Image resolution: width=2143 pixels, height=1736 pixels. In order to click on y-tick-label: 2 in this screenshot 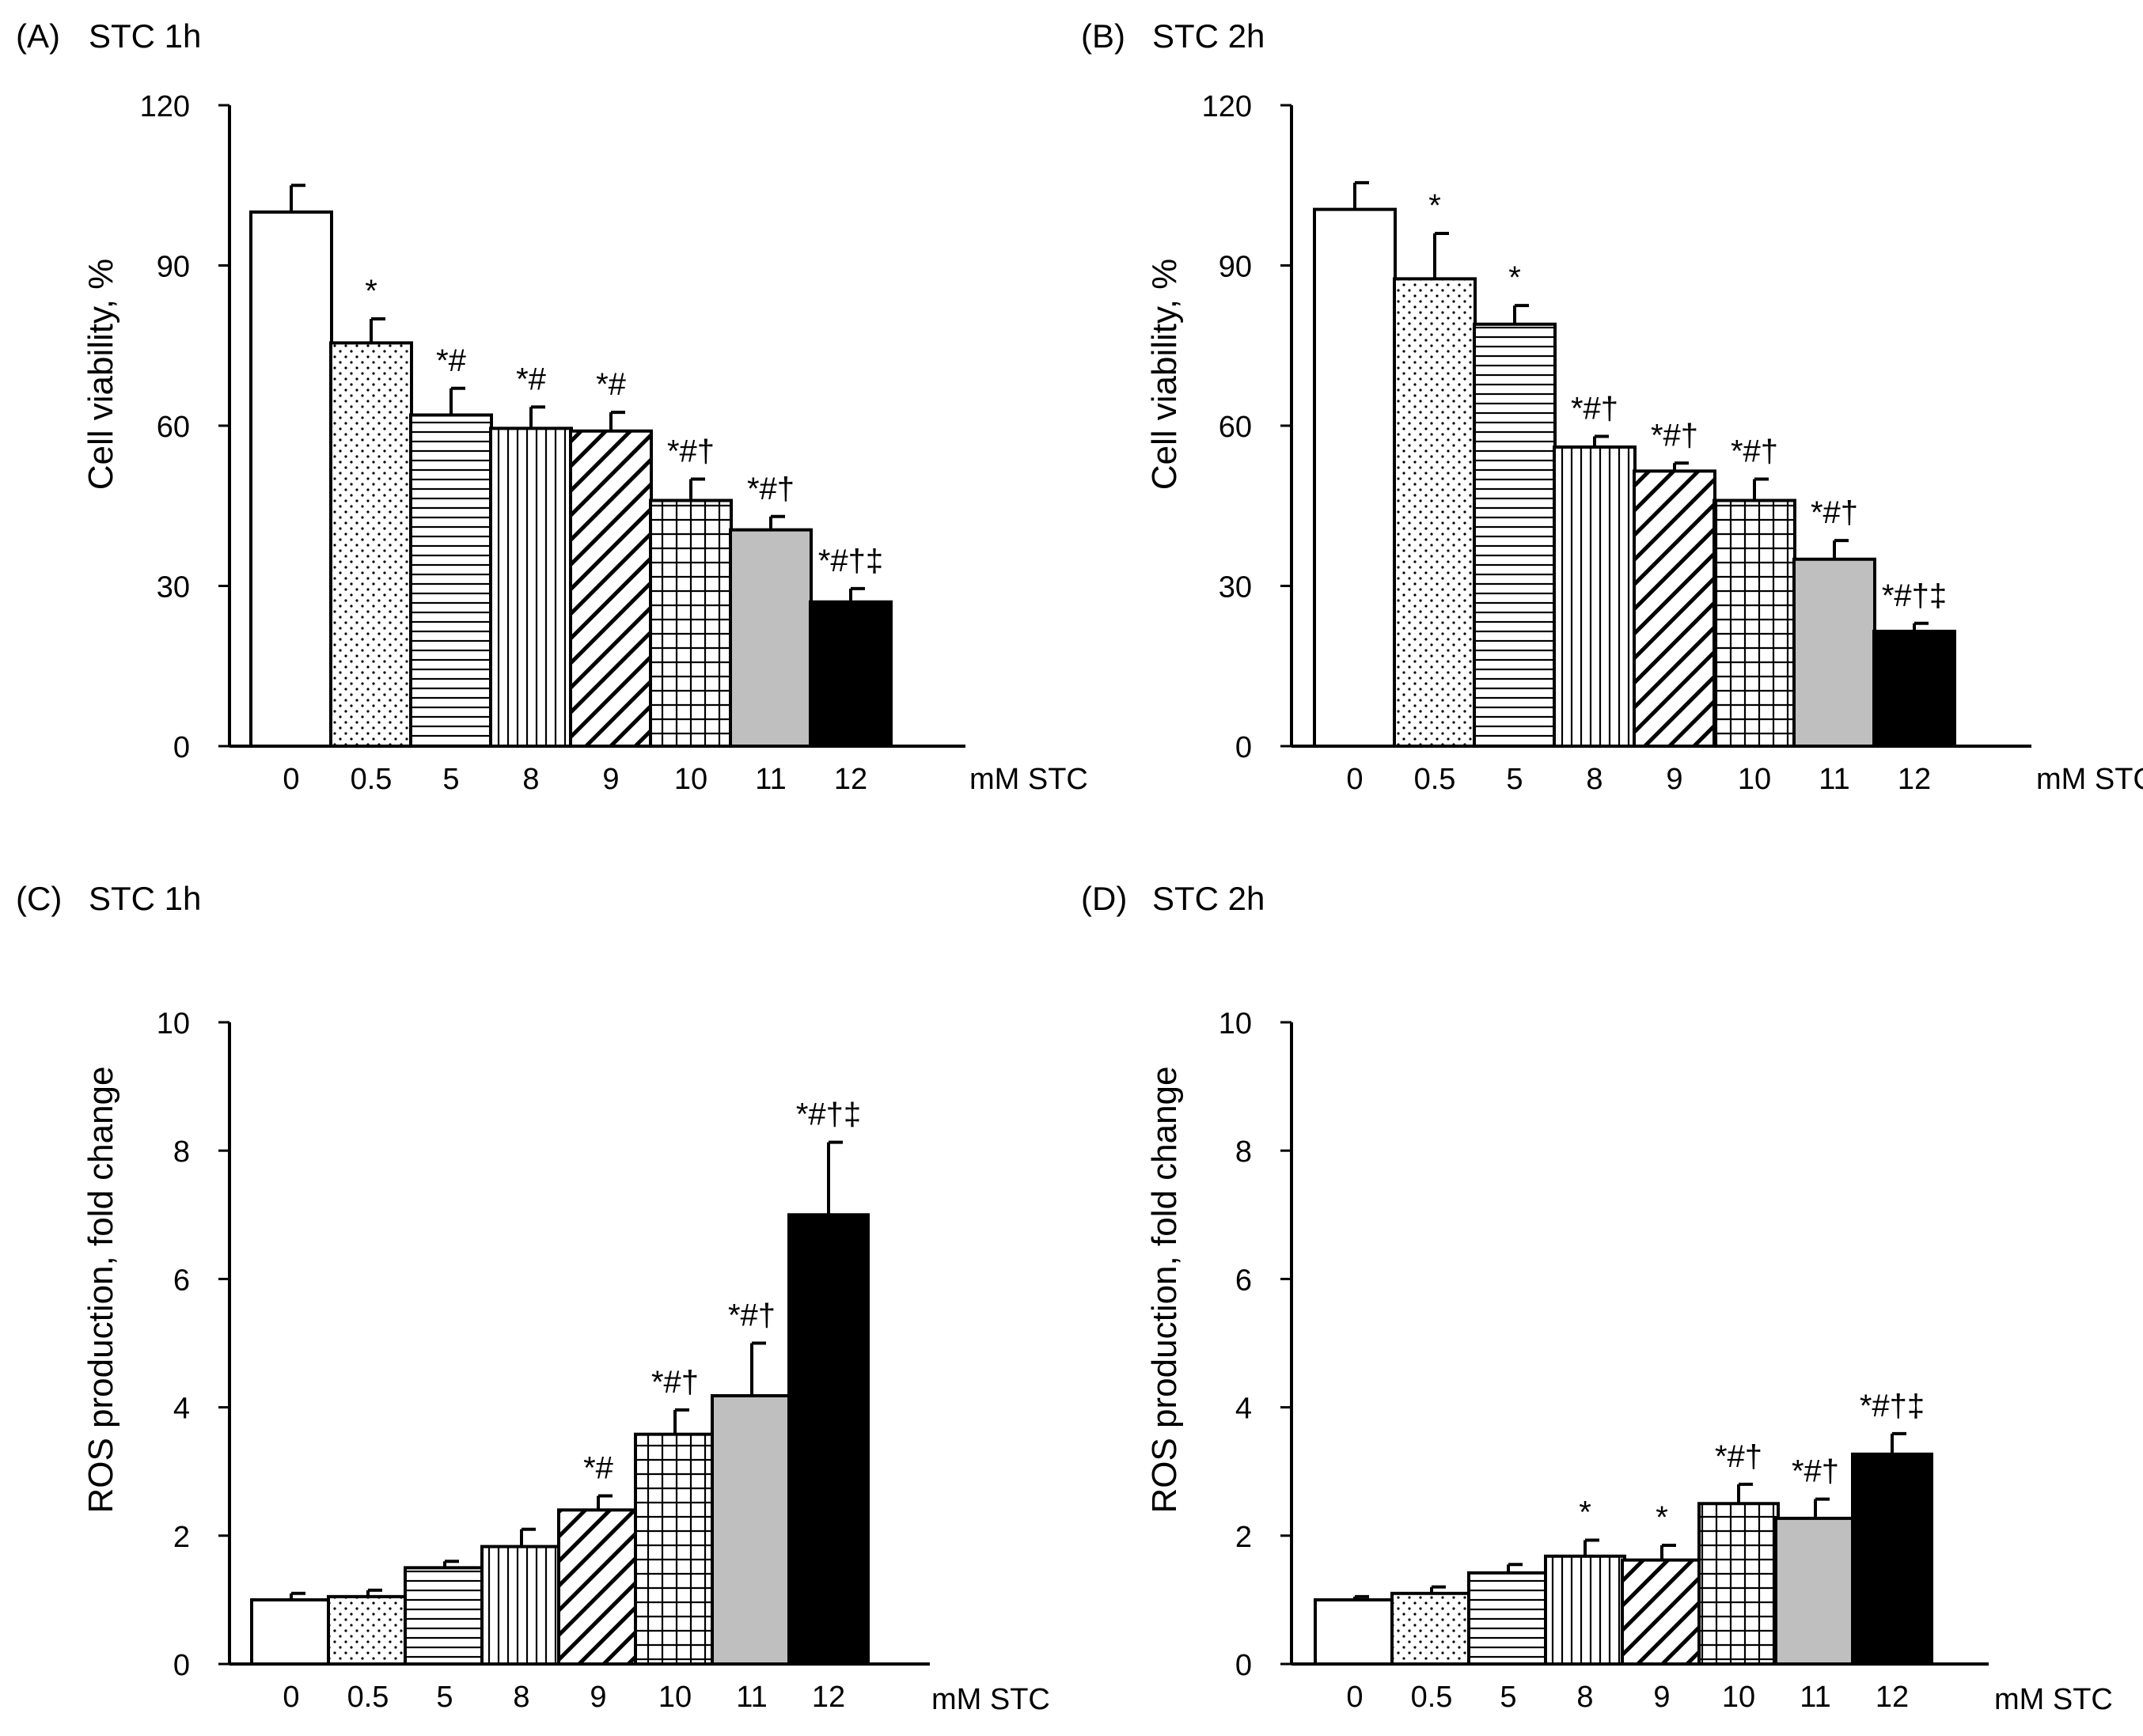, I will do `click(1244, 1537)`.